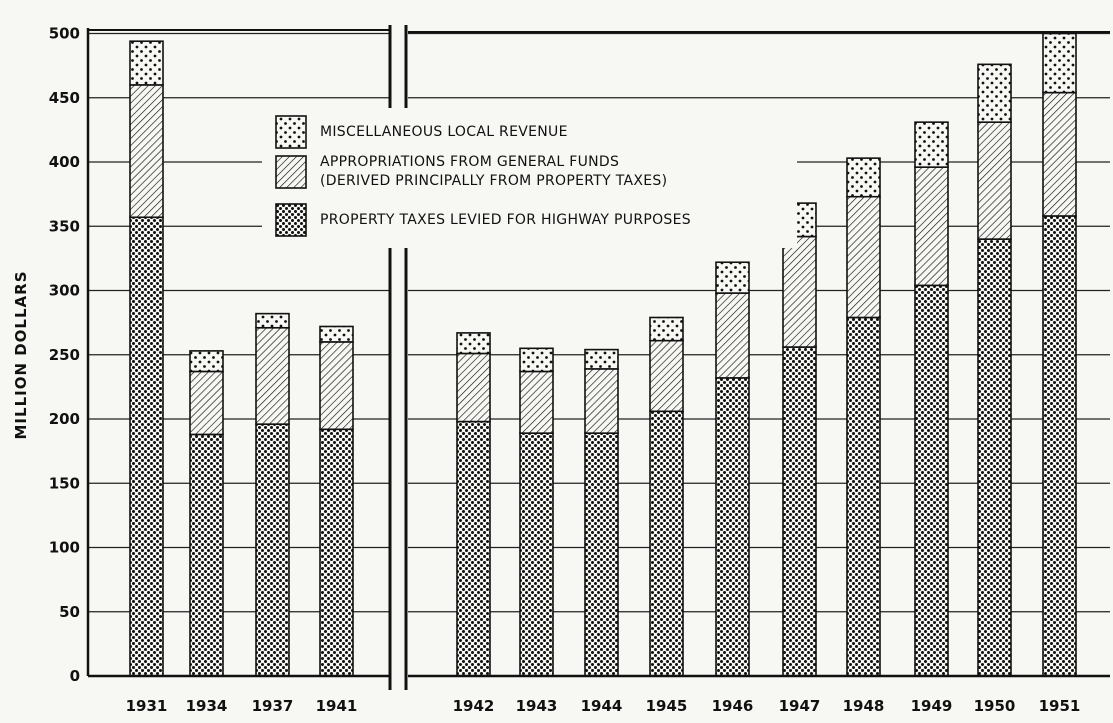 This screenshot has width=1113, height=723. What do you see at coordinates (537, 706) in the screenshot?
I see `x-tick-label-1943: 1943` at bounding box center [537, 706].